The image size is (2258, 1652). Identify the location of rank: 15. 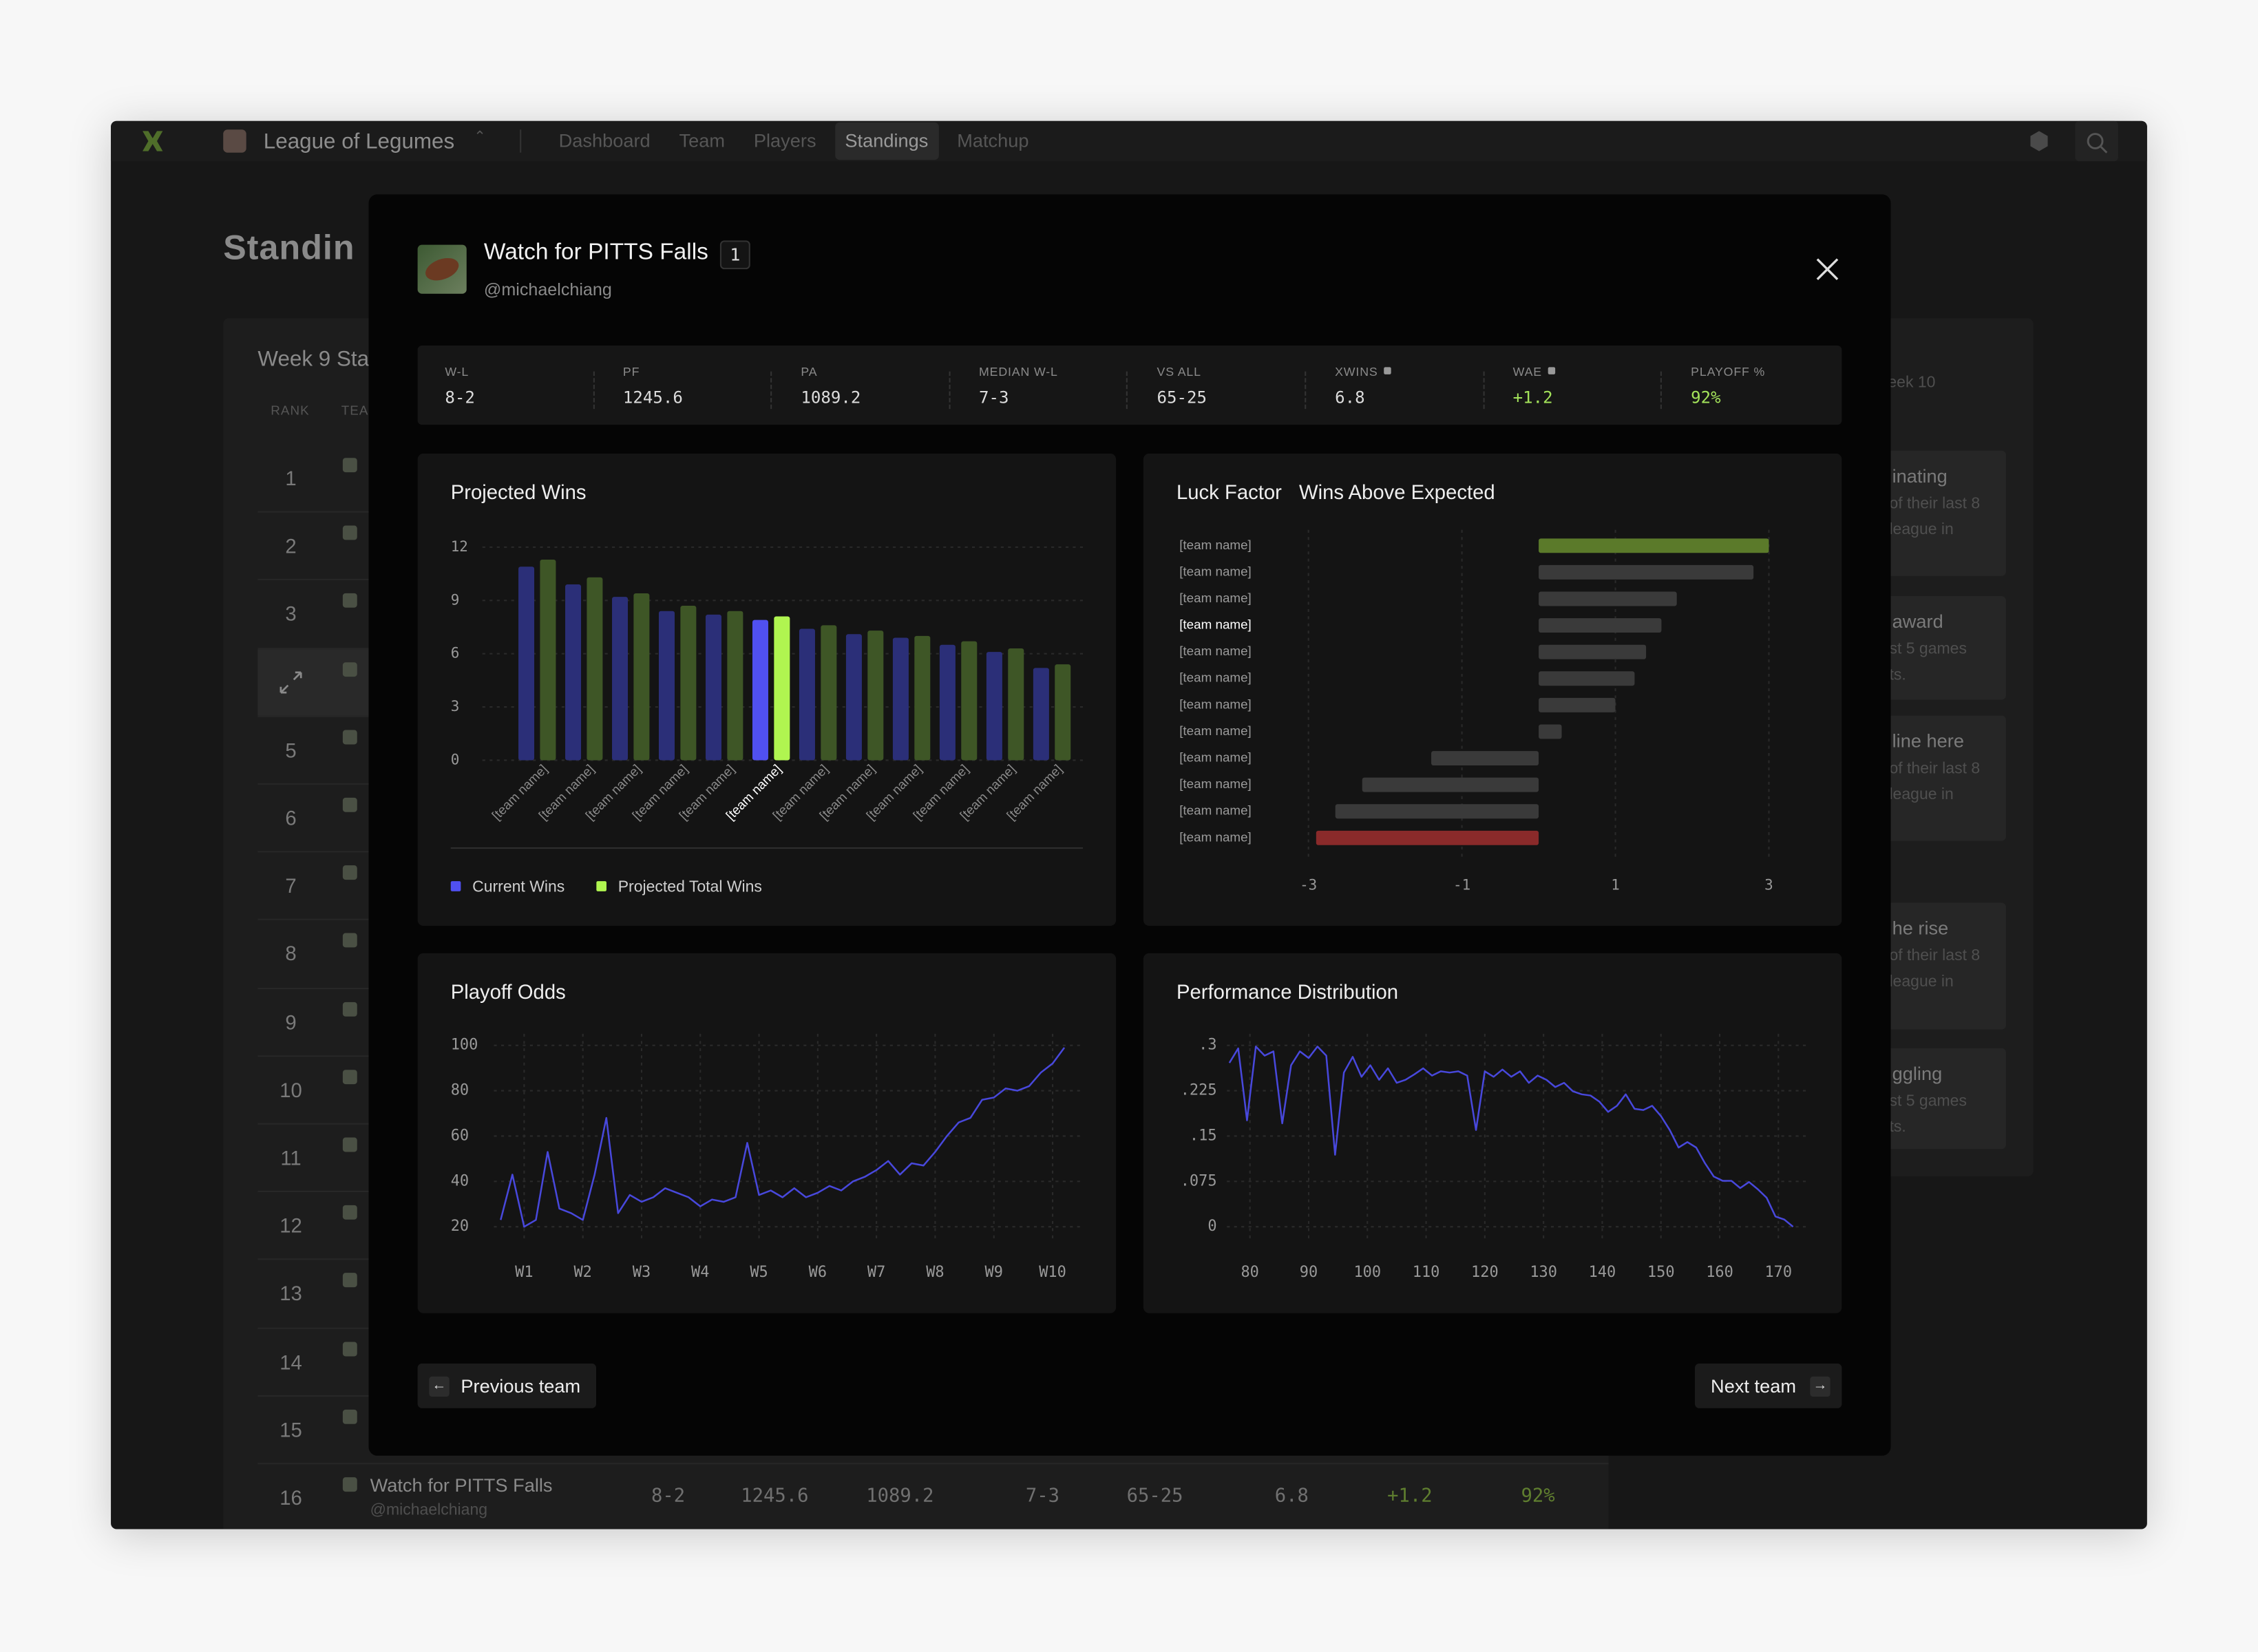
(290, 1429).